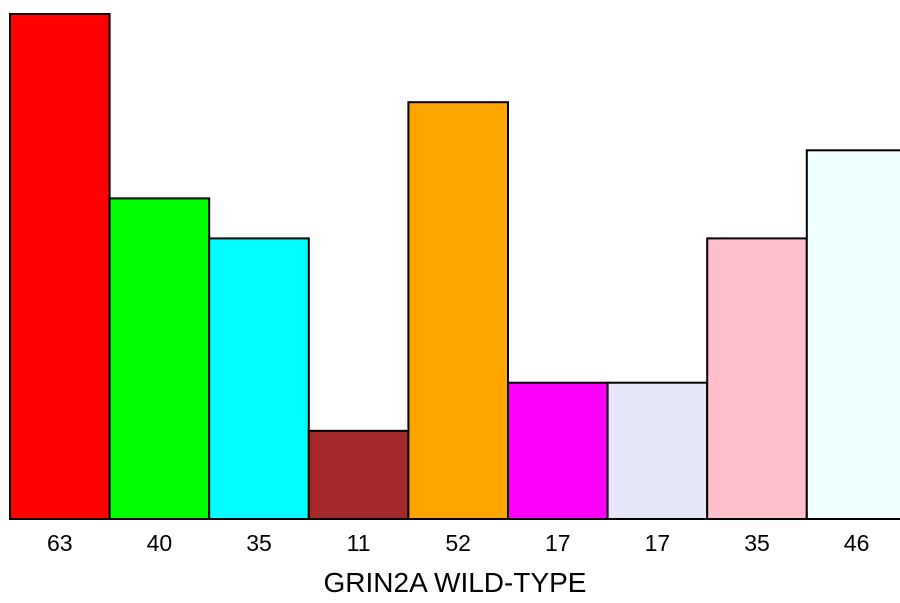 The height and width of the screenshot is (603, 900). Describe the element at coordinates (658, 543) in the screenshot. I see `tick-label-7: 17` at that location.